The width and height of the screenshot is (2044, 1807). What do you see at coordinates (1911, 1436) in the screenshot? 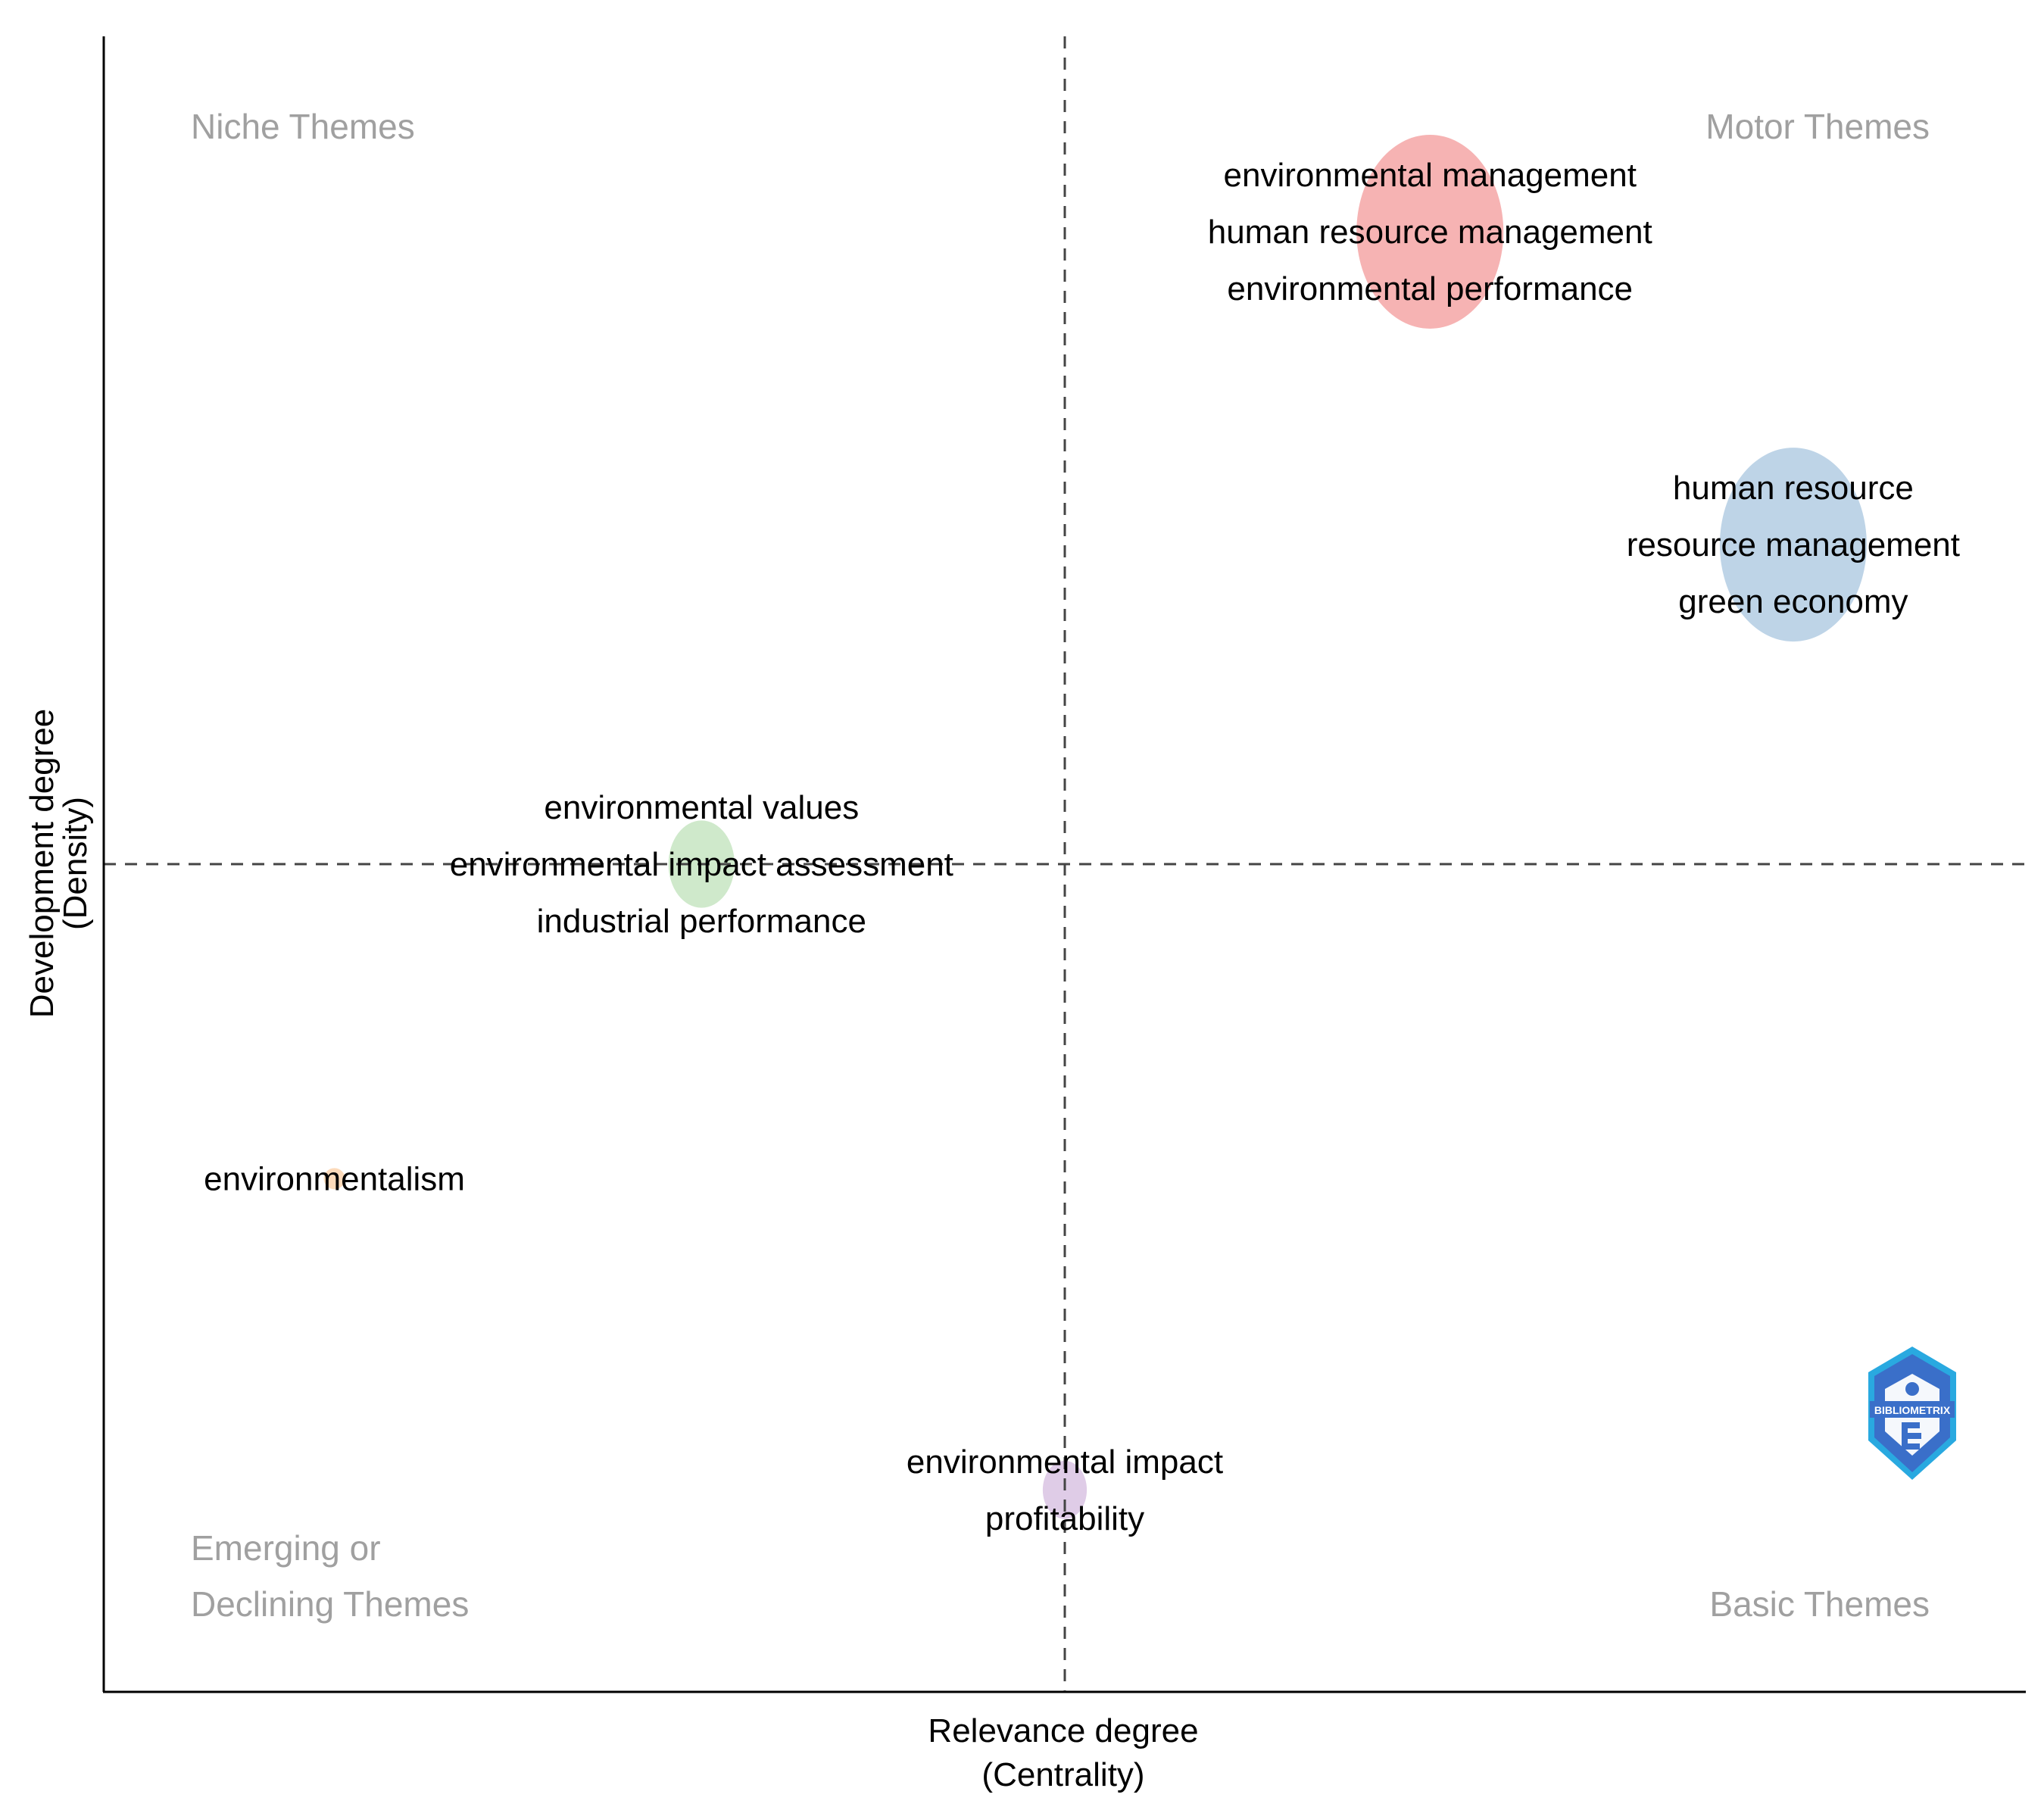
I see `logo-figure-icon` at bounding box center [1911, 1436].